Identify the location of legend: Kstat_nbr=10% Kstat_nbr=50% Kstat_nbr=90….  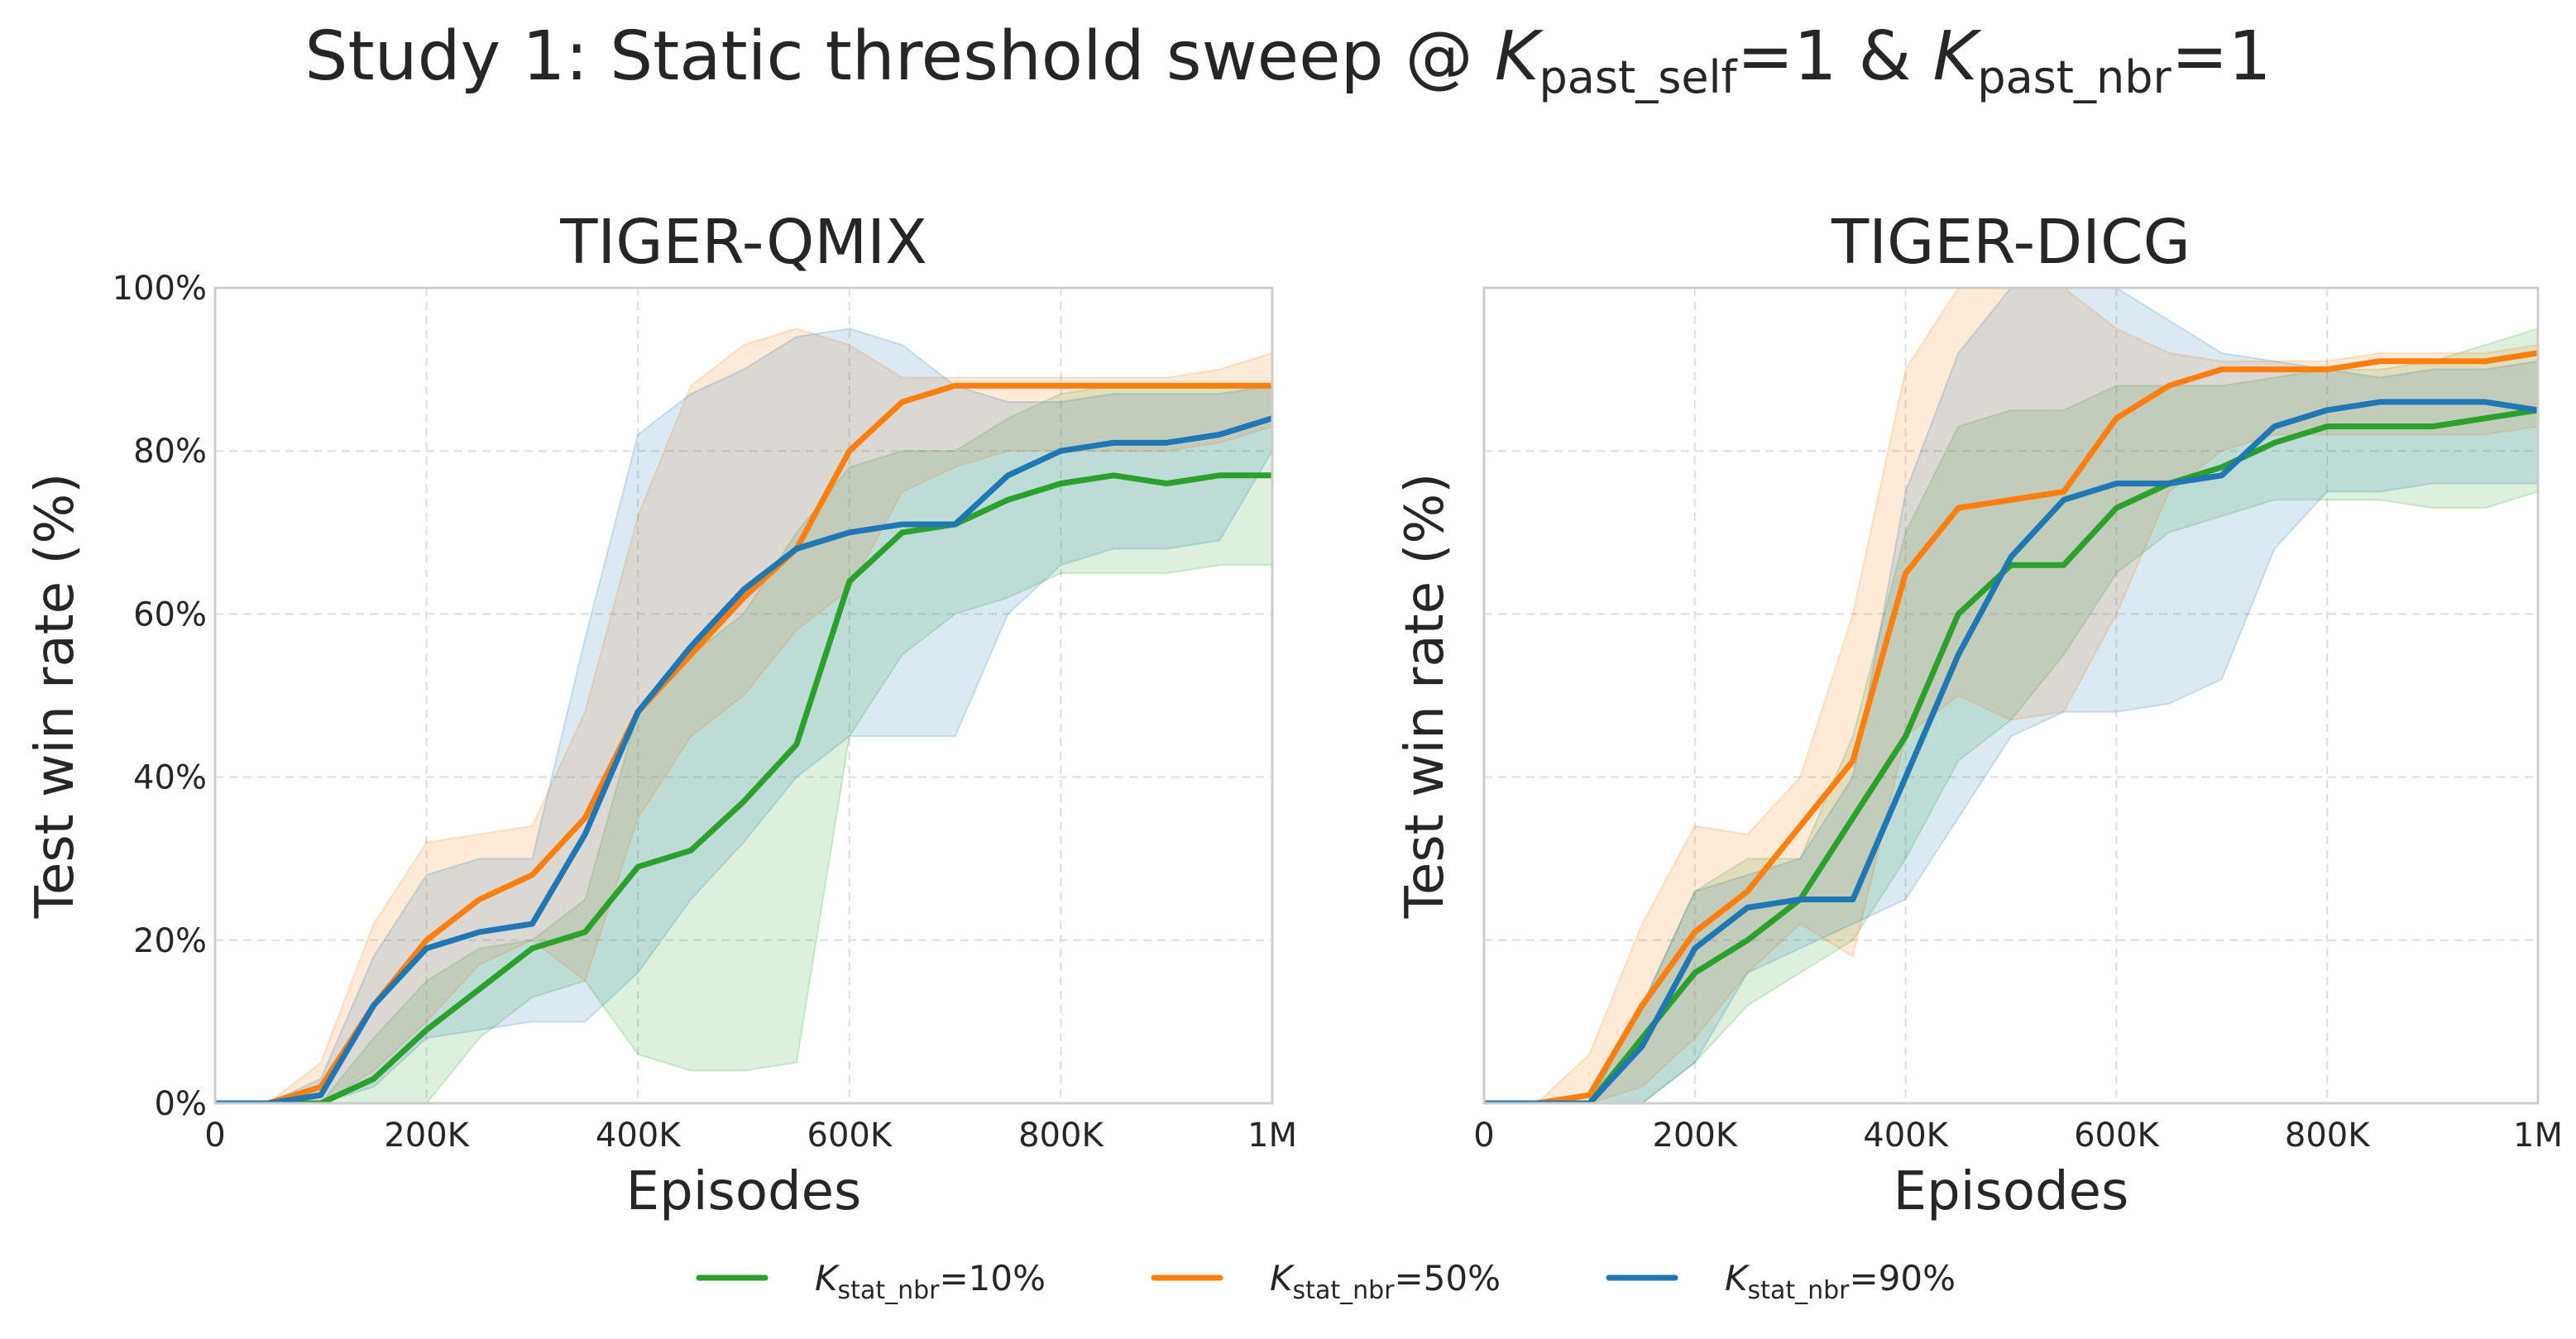
(1326, 1281).